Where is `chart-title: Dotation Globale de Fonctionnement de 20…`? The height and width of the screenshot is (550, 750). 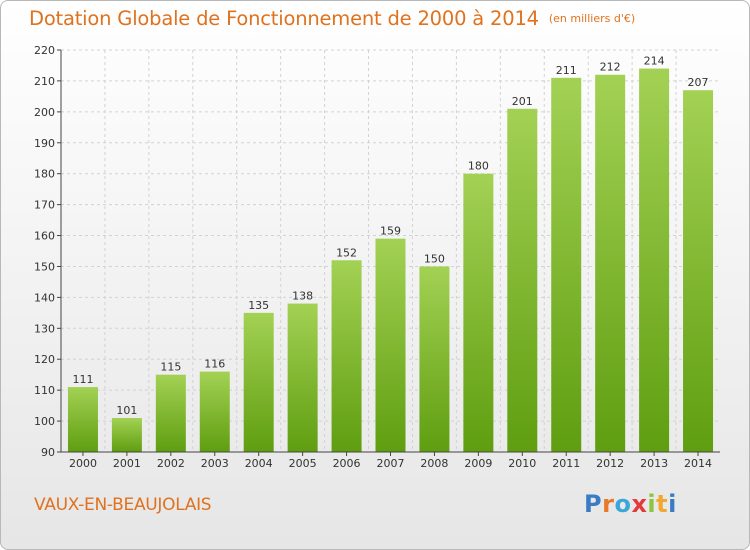 chart-title: Dotation Globale de Fonctionnement de 20… is located at coordinates (284, 18).